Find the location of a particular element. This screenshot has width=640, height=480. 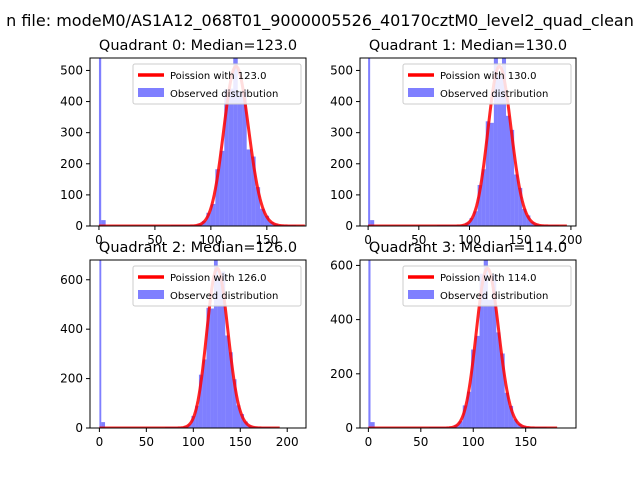

y-tick-label: 100 is located at coordinates (341, 195).